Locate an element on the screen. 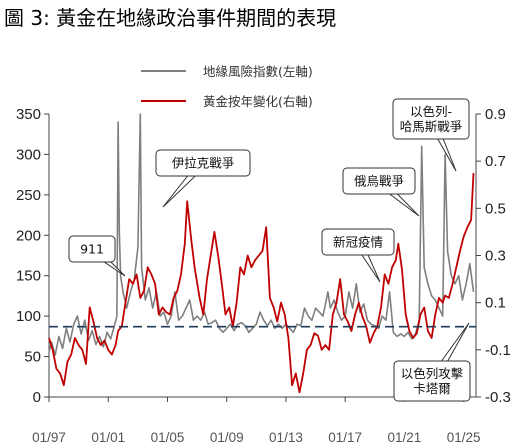 The image size is (531, 448). annotation-label: 俄烏戰爭 is located at coordinates (379, 181).